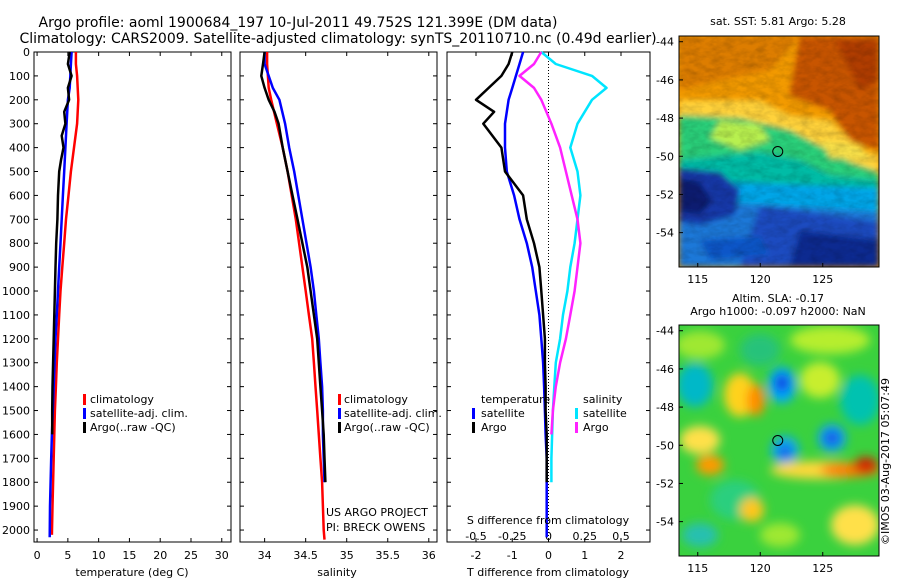 The width and height of the screenshot is (900, 580). Describe the element at coordinates (512, 536) in the screenshot. I see `s-tick-label: -0.25` at that location.